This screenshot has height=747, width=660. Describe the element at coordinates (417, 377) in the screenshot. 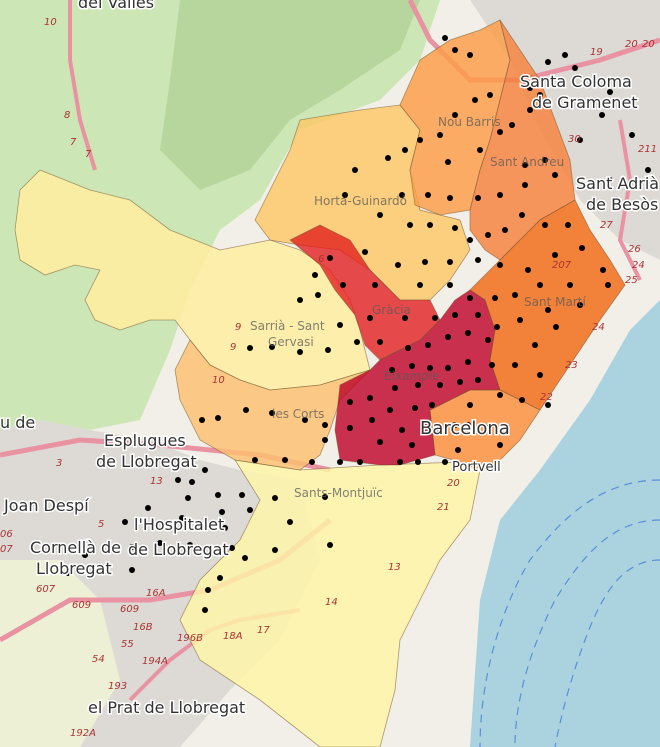

I see `district-eixample` at that location.